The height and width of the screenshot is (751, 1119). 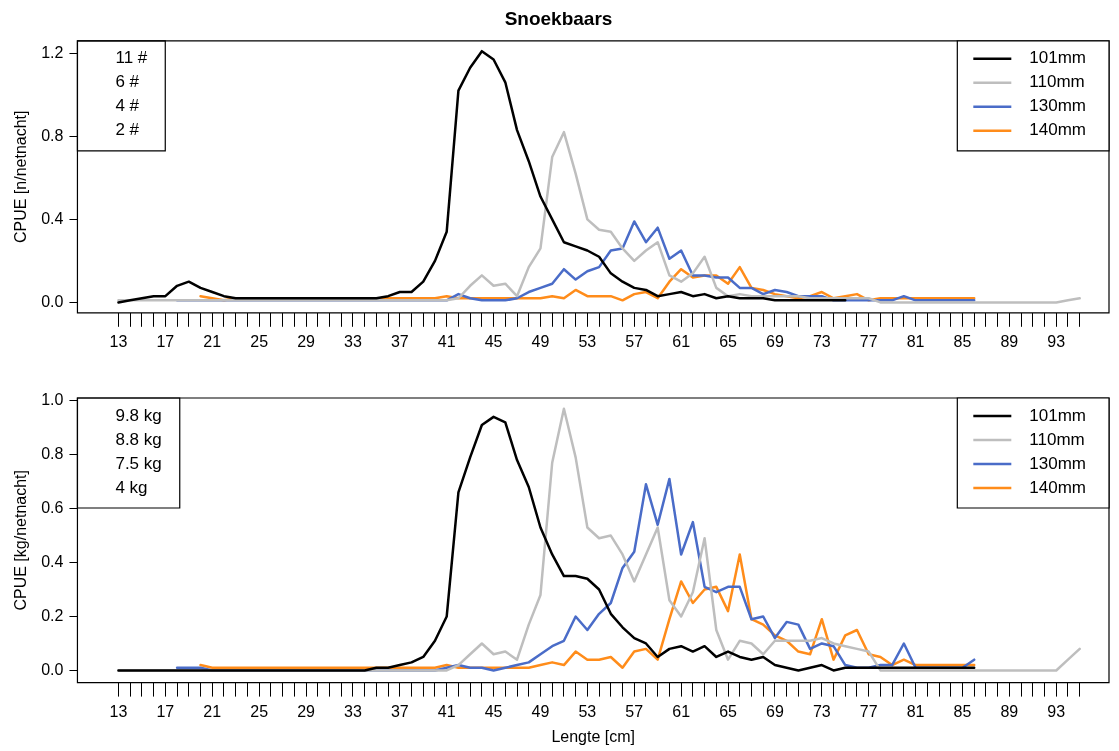 What do you see at coordinates (138, 439) in the screenshot?
I see `annotation: 8.8 kg` at bounding box center [138, 439].